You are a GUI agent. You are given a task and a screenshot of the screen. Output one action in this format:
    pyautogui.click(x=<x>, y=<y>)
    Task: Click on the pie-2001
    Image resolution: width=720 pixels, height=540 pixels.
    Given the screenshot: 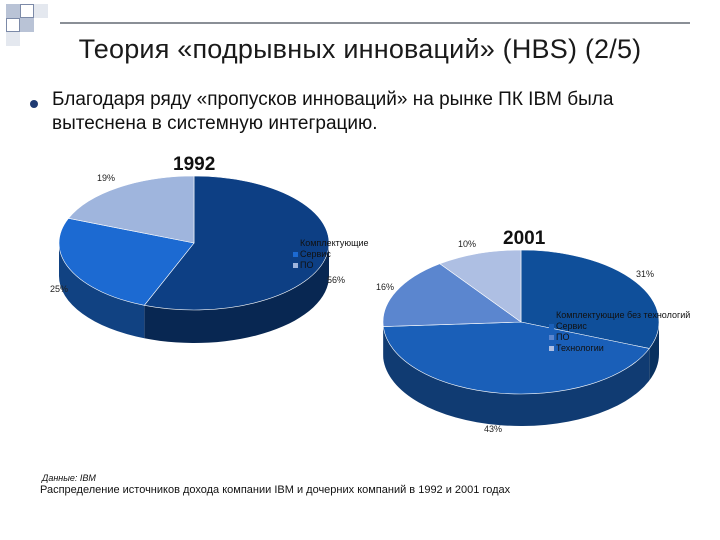 What is the action you would take?
    pyautogui.click(x=521, y=337)
    